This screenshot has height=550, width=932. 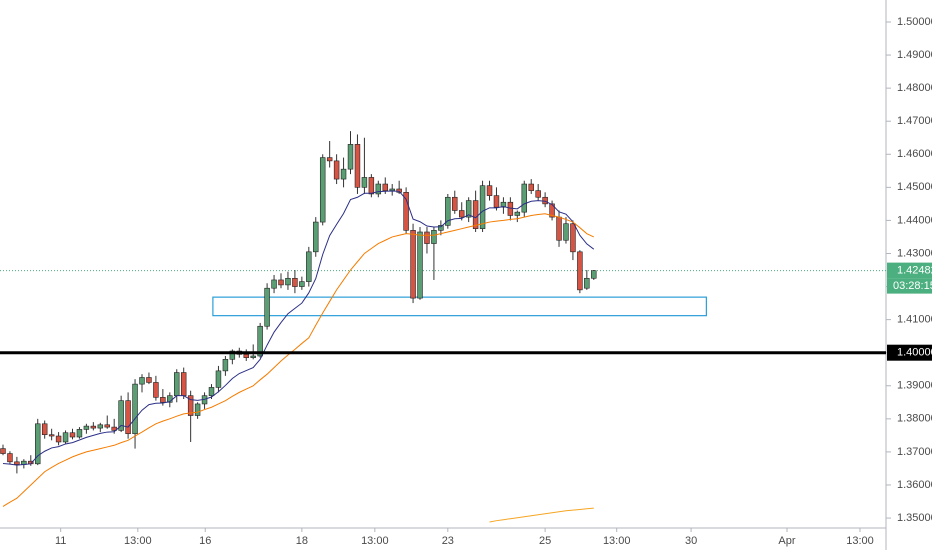 What do you see at coordinates (914, 253) in the screenshot?
I see `y-tick-label: 1.43000` at bounding box center [914, 253].